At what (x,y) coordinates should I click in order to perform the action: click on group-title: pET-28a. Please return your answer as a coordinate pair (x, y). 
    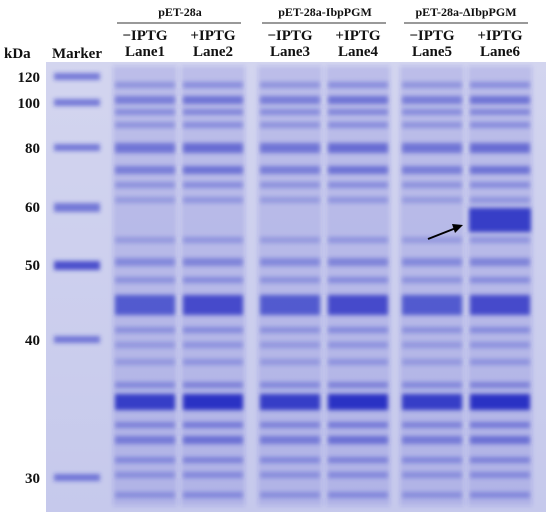
    Looking at the image, I should click on (180, 12).